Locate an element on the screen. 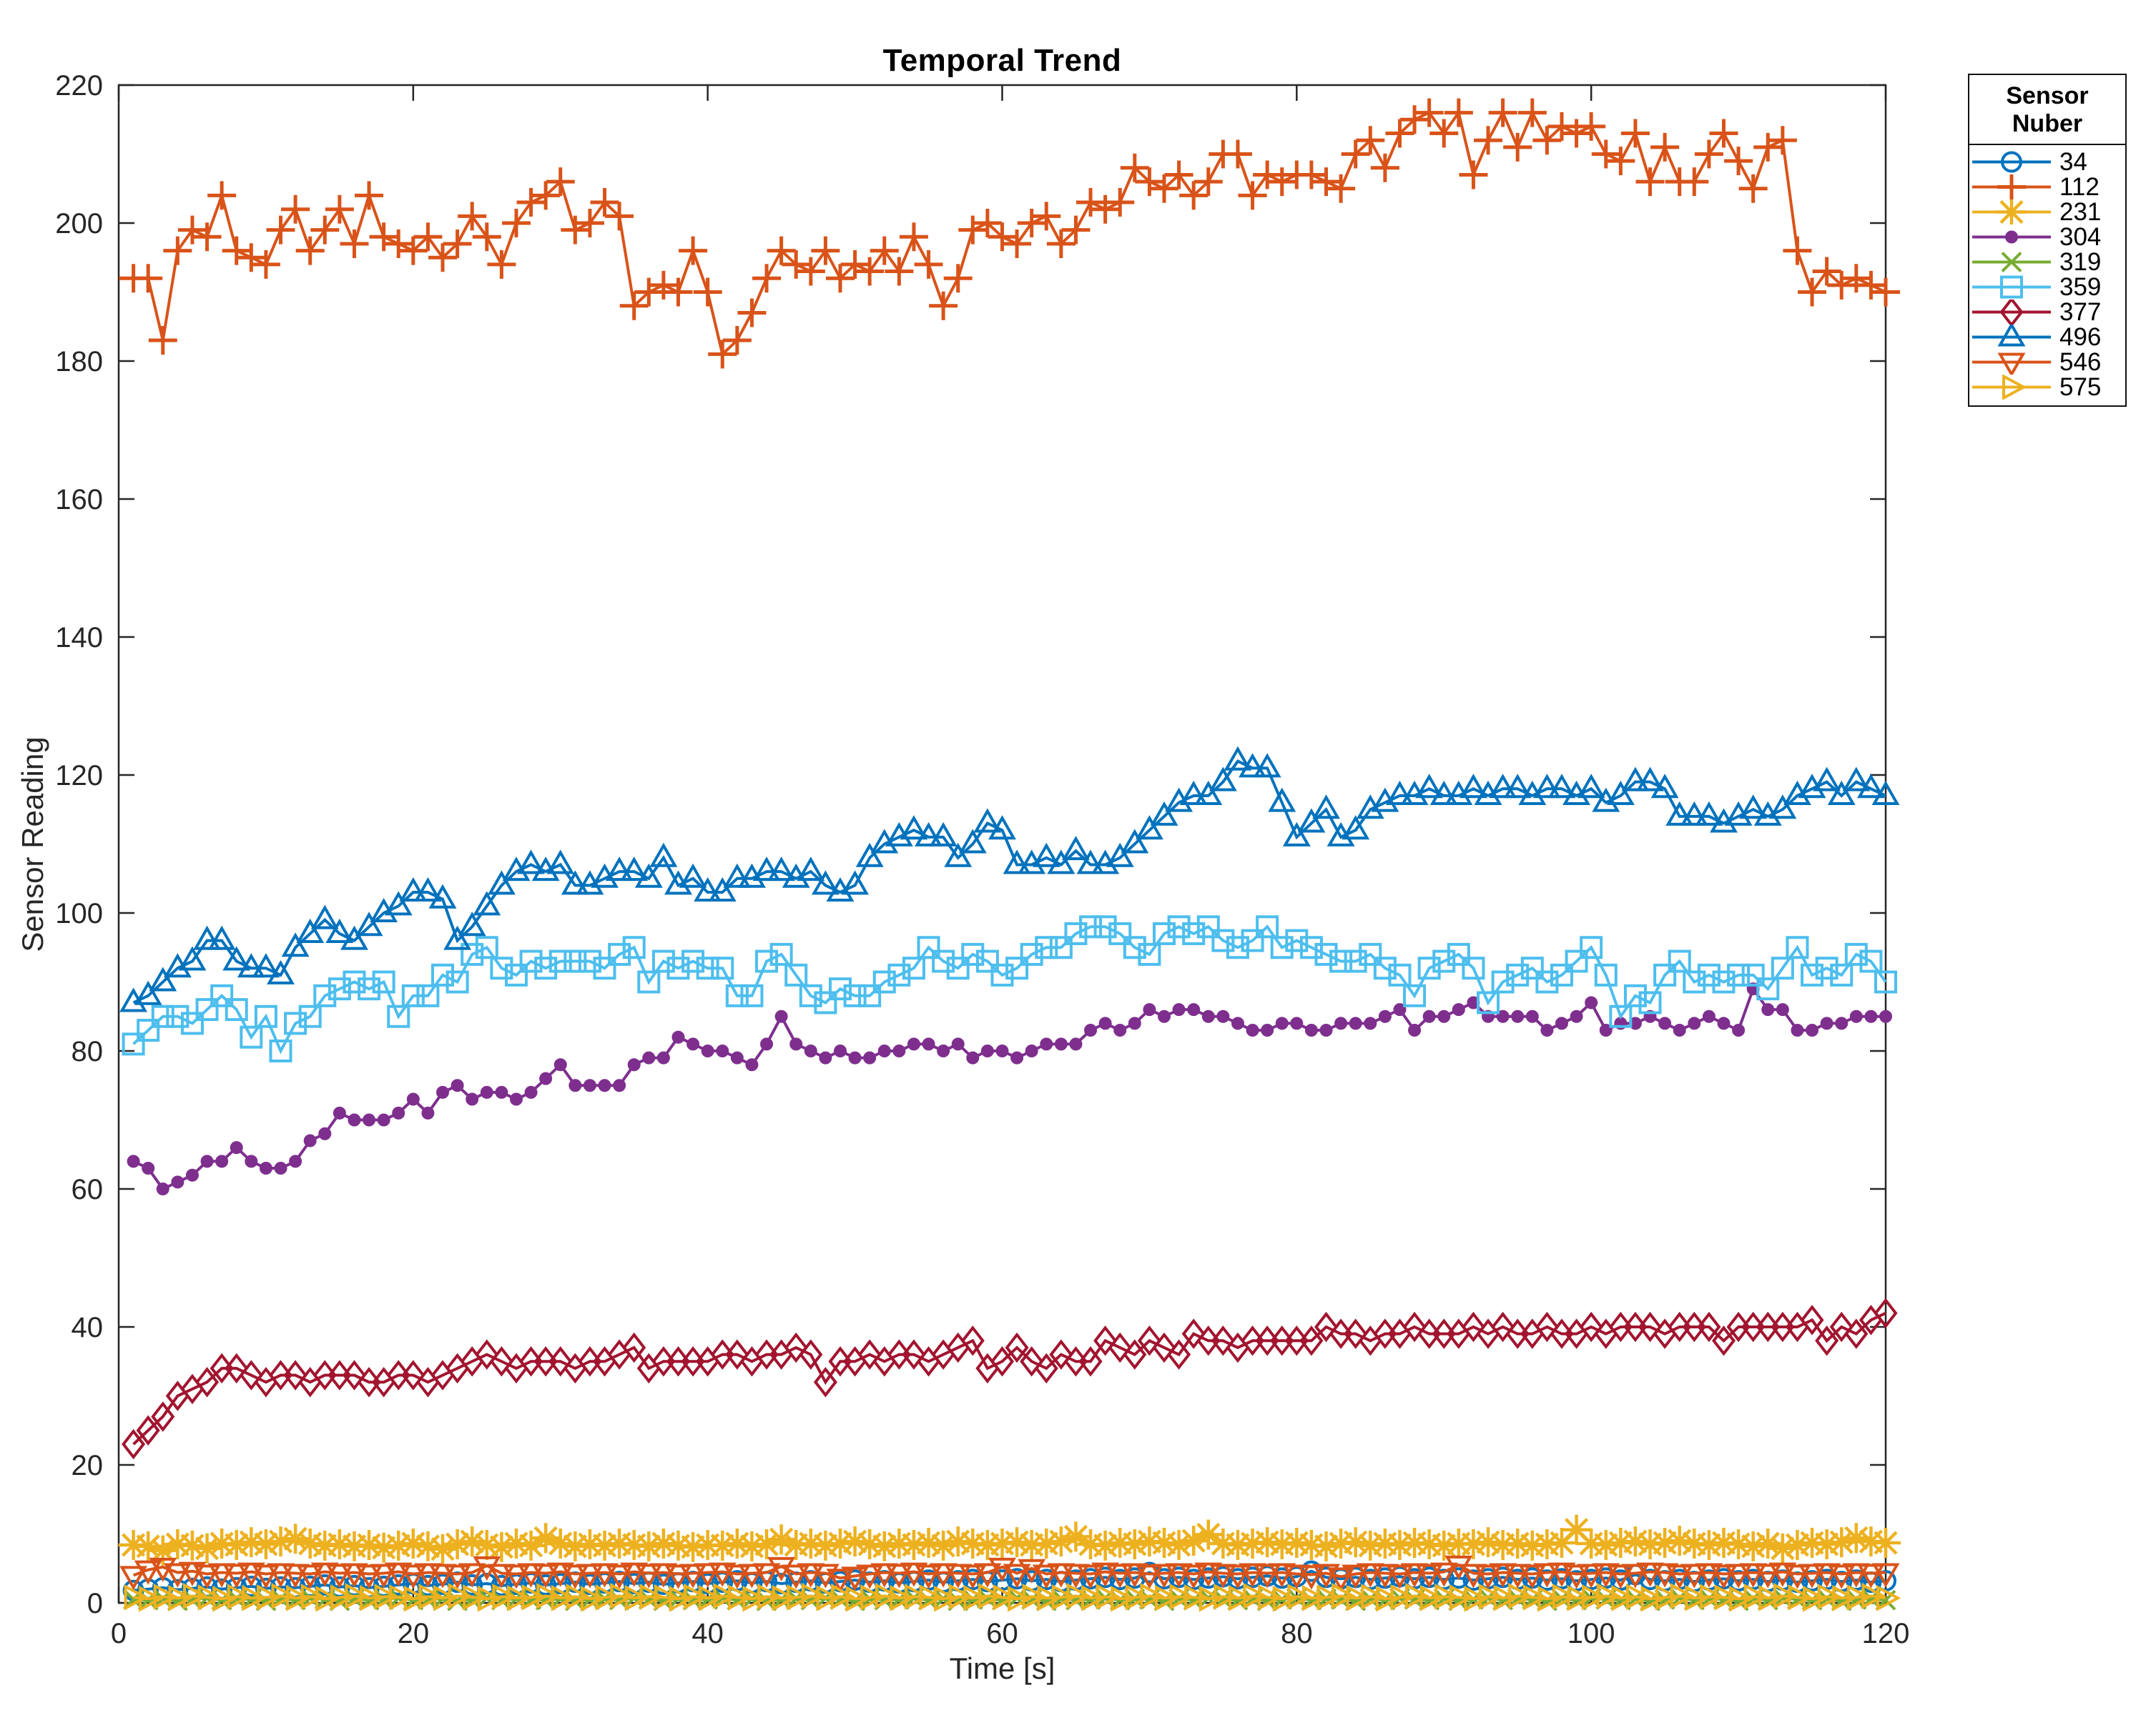 This screenshot has height=1713, width=2156. y-tick-label: 160 is located at coordinates (79, 500).